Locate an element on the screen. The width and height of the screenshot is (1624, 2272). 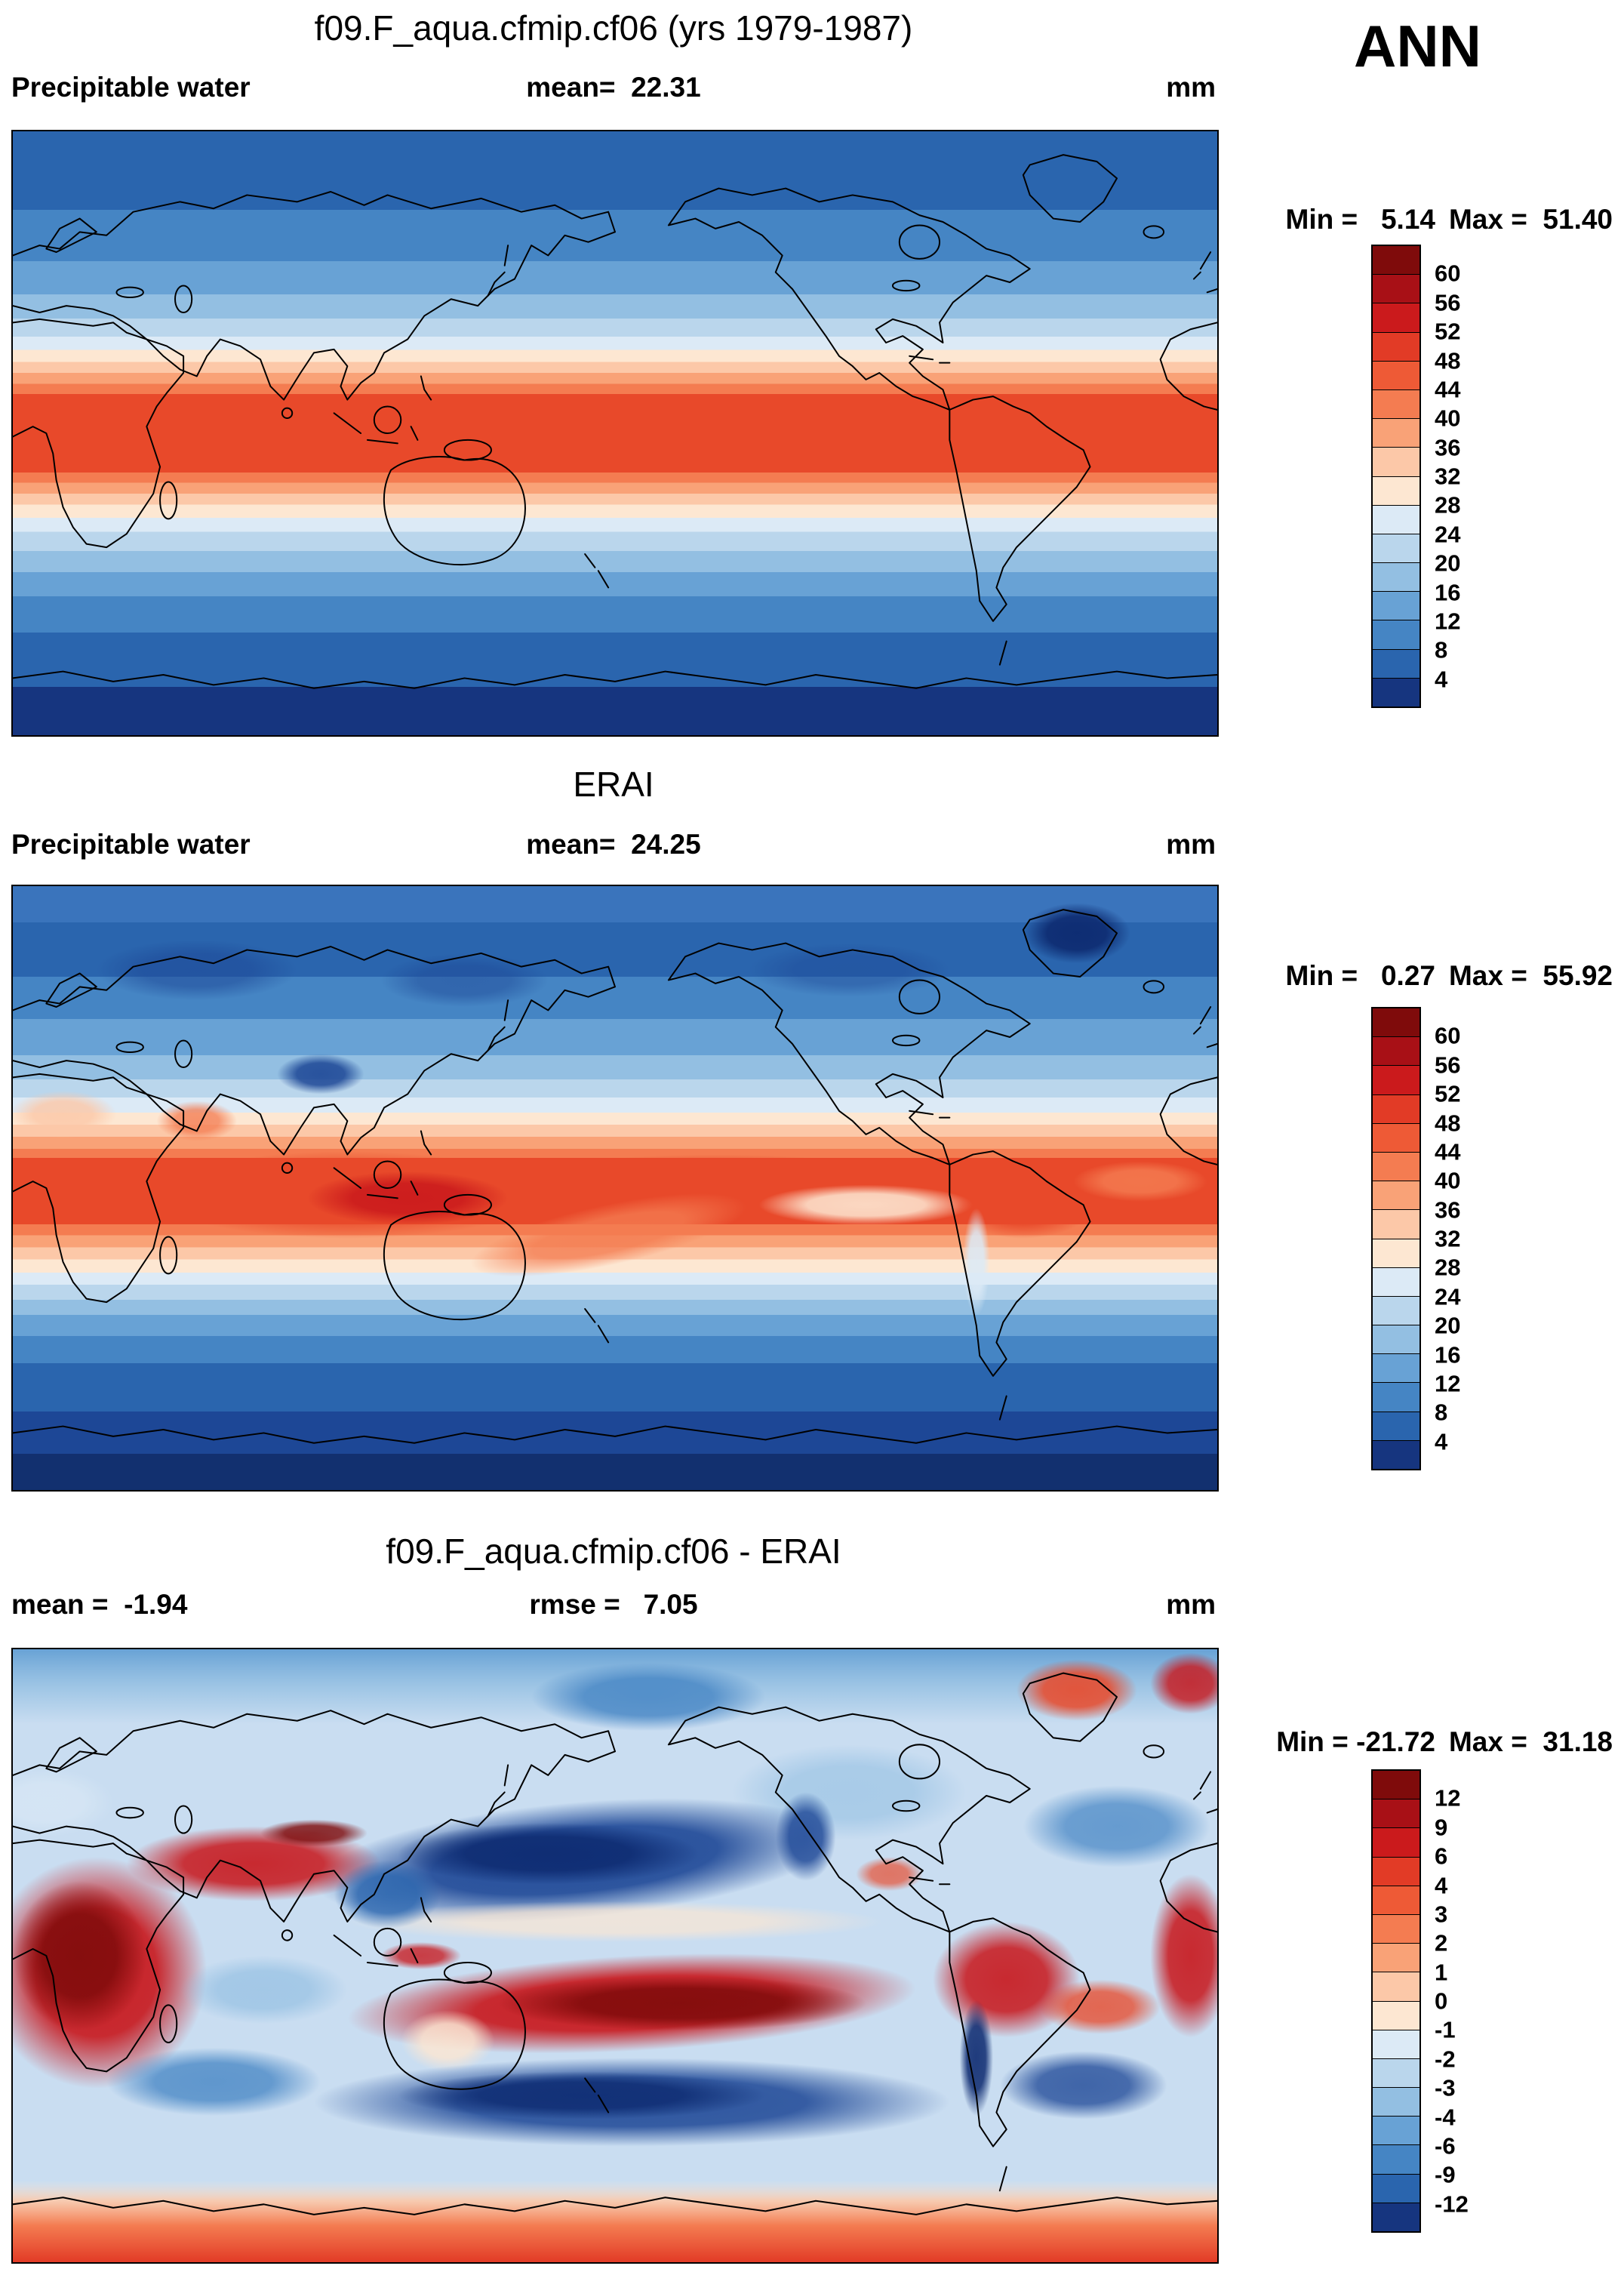
panel2-mean-label: mean= 24.25 is located at coordinates (613, 844).